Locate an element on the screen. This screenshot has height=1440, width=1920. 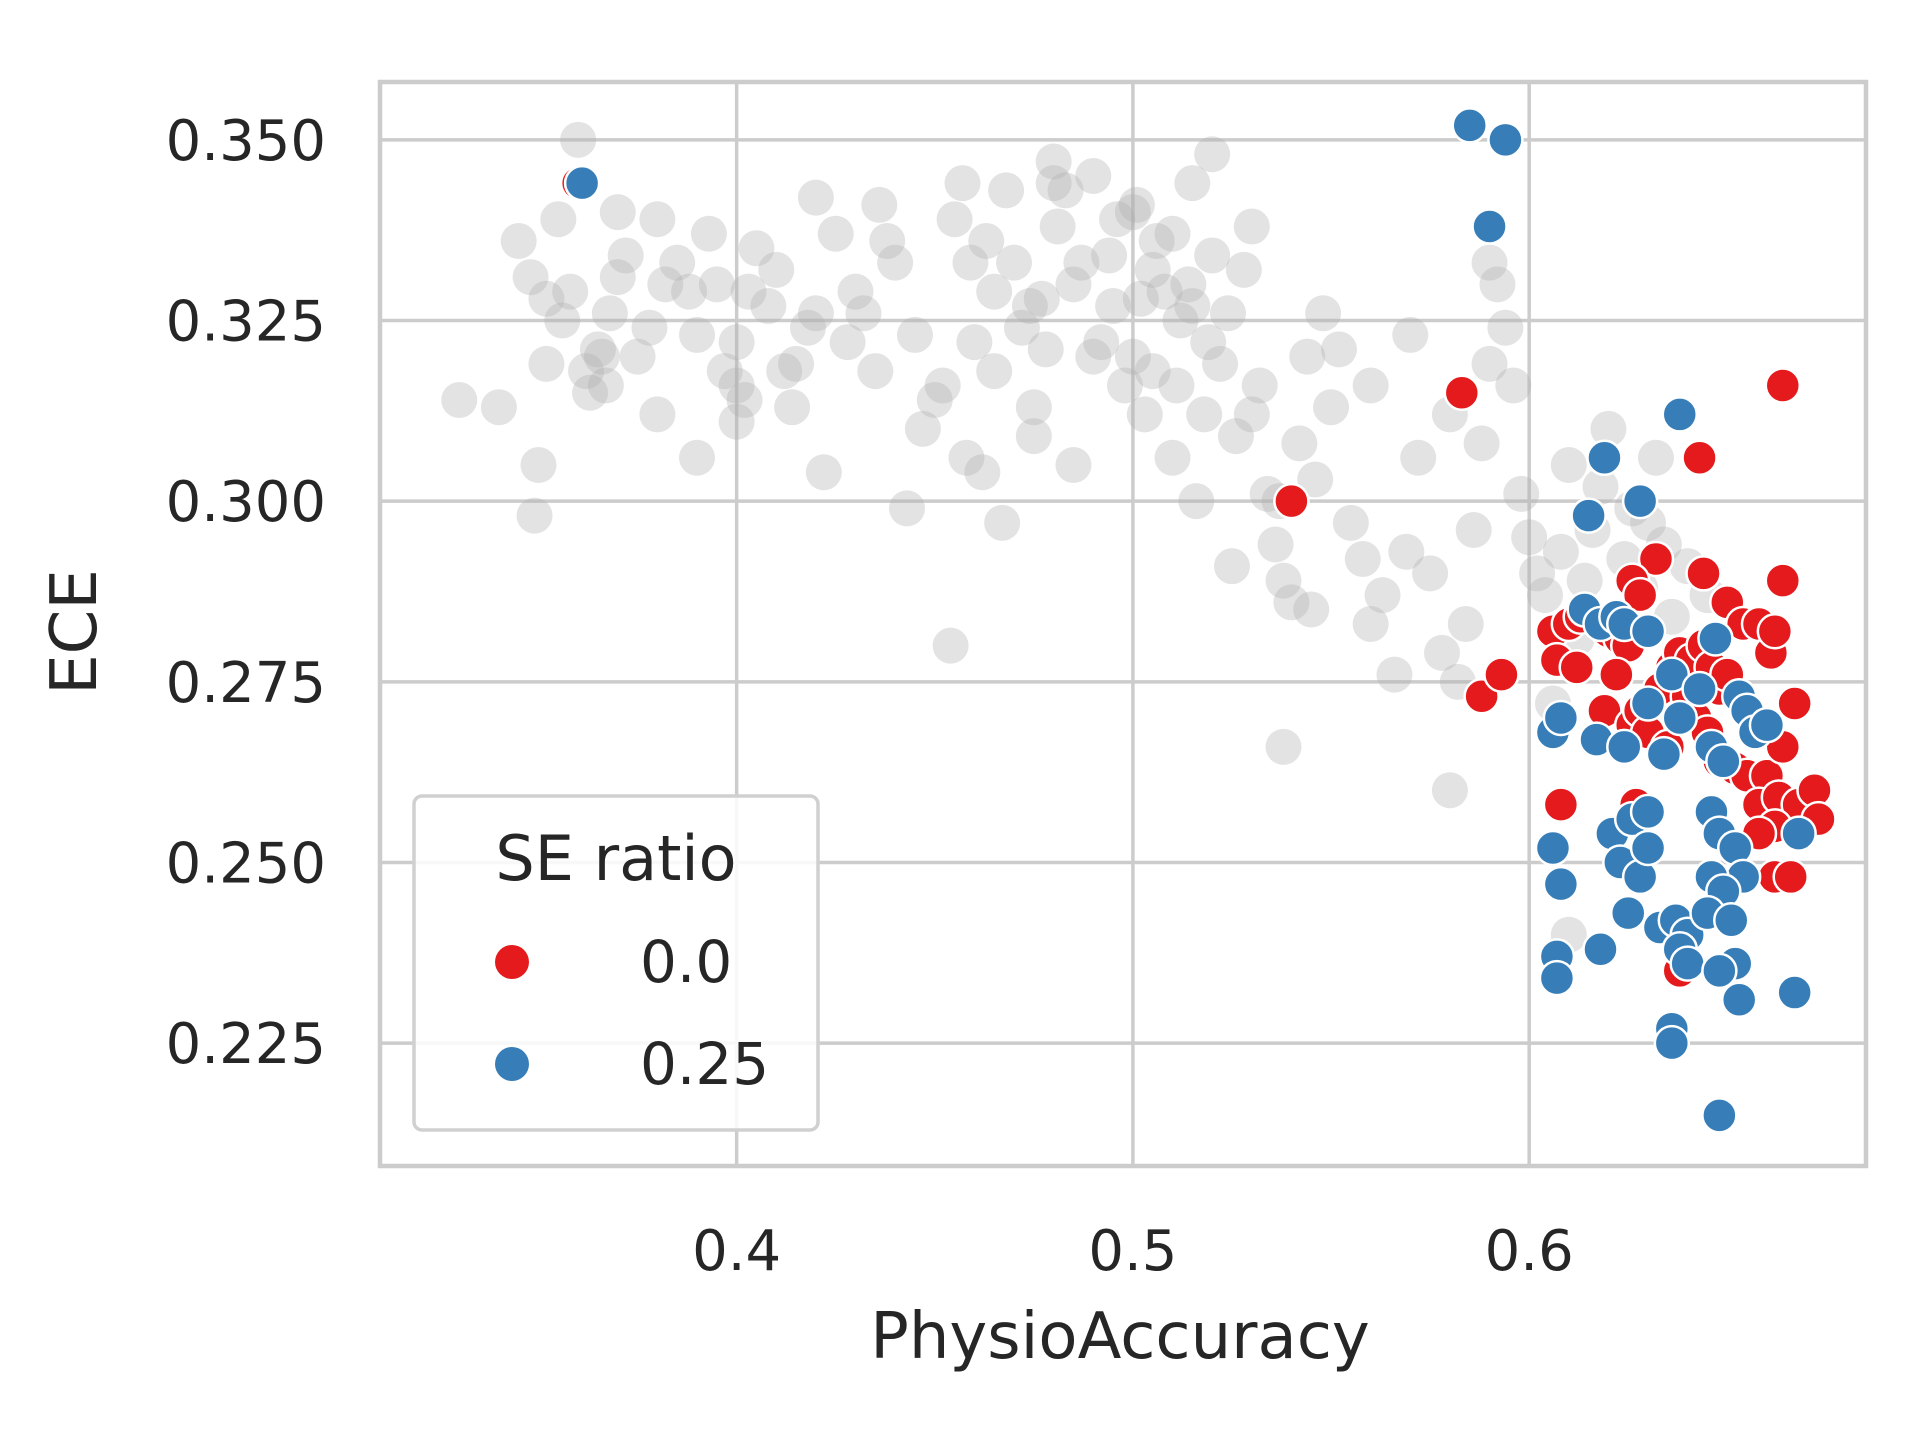
x-tick-label: 0.6 is located at coordinates (1529, 1251).